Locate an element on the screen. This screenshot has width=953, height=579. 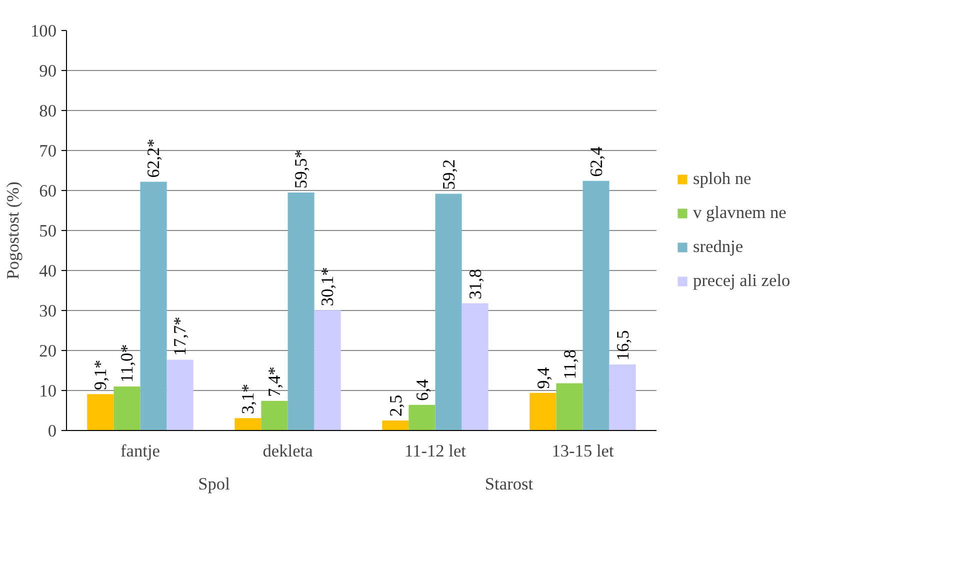
y-tick-label: 90 is located at coordinates (47, 71).